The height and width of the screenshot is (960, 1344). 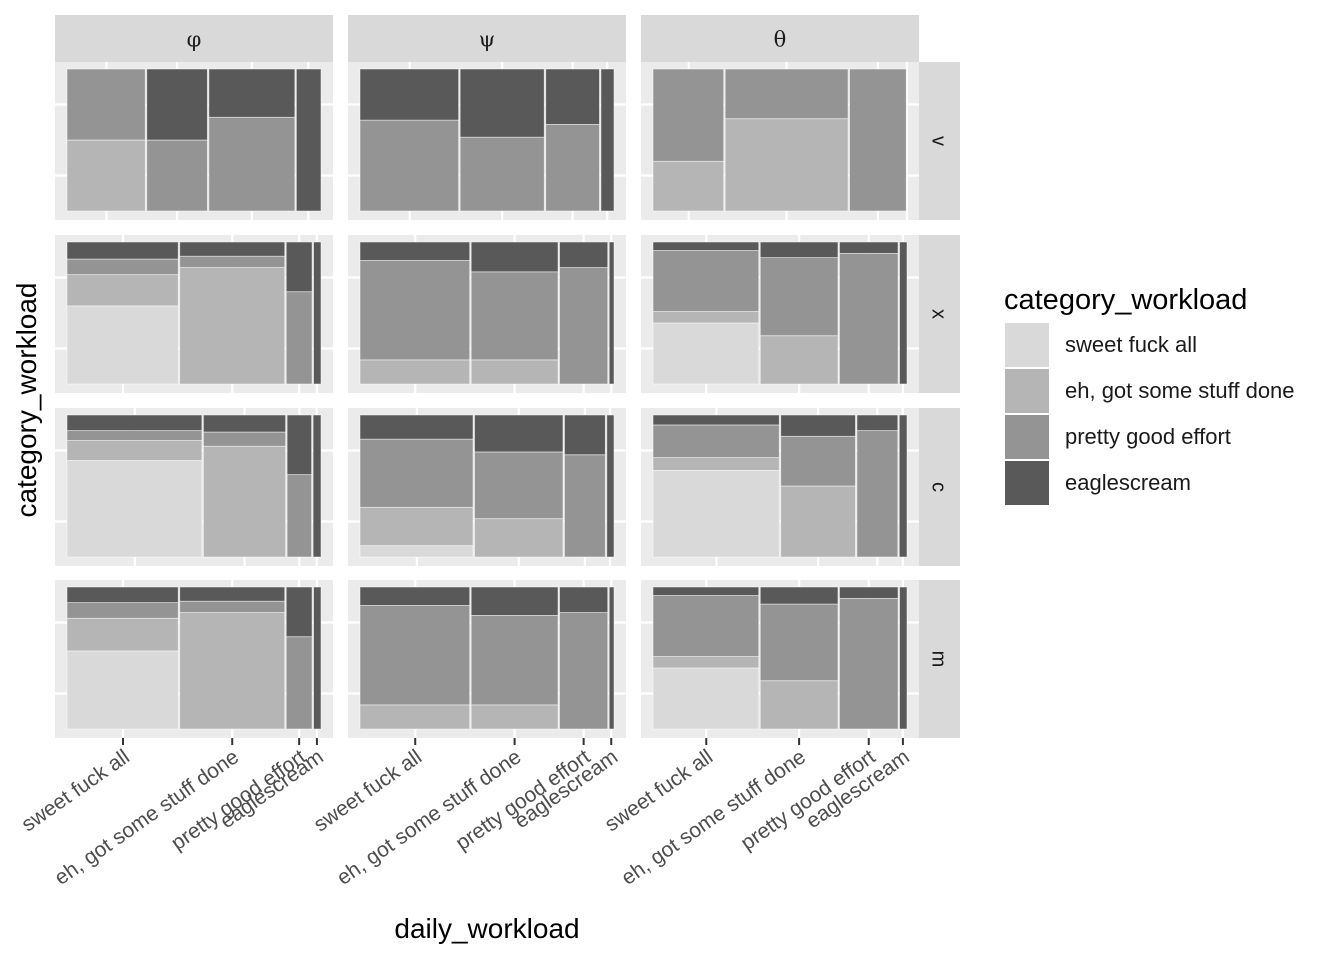 I want to click on facet-label-col: θ, so click(x=780, y=40).